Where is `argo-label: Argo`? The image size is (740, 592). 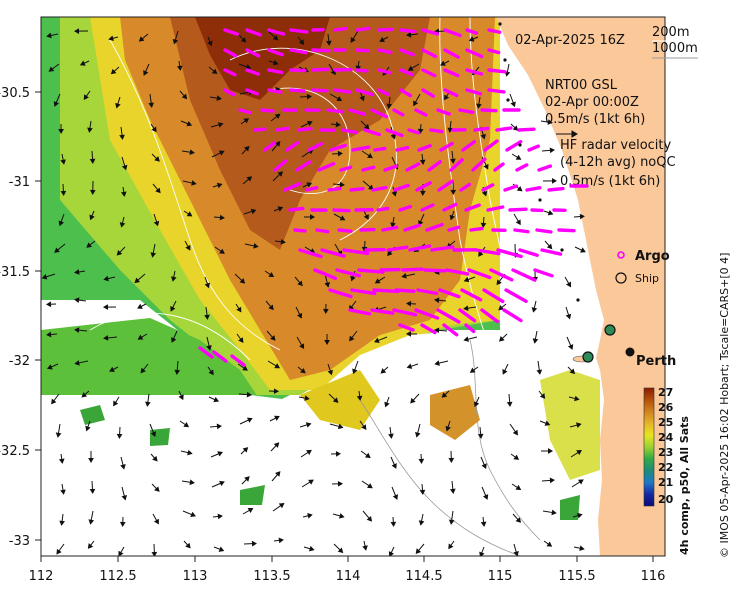
argo-label: Argo is located at coordinates (652, 256).